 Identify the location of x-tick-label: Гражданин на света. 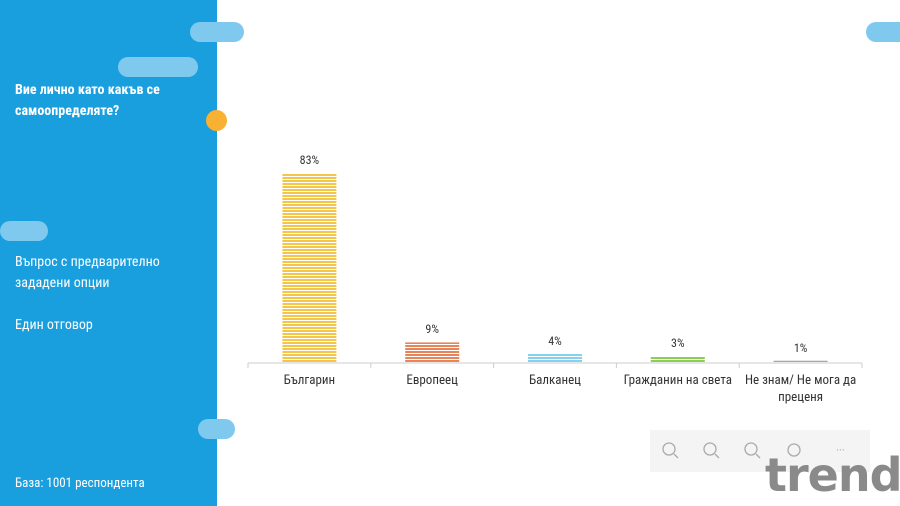
(677, 380).